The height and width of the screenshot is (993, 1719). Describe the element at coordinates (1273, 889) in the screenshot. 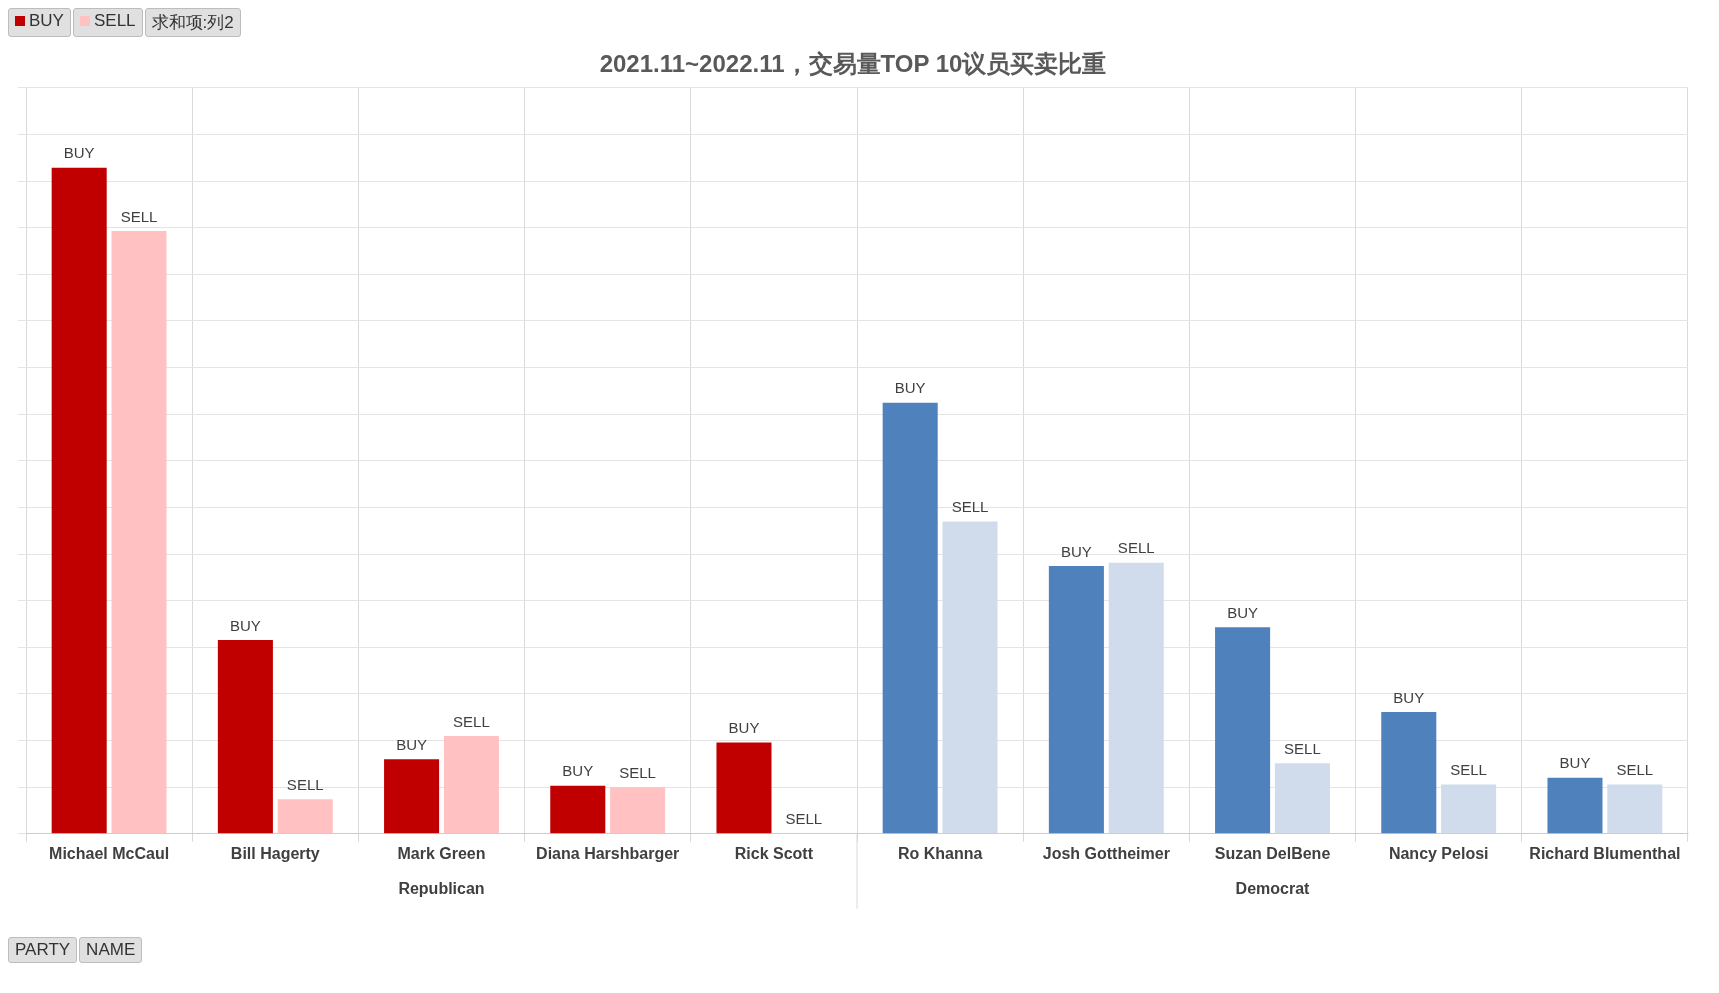

I see `text: Democrat` at that location.